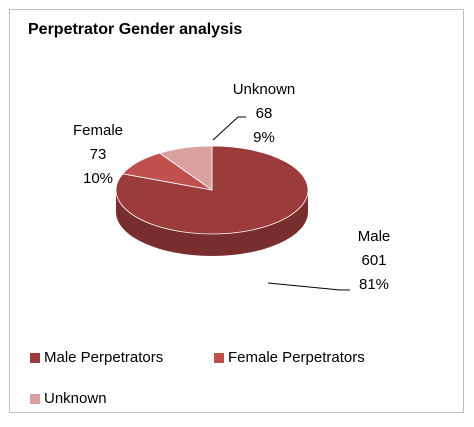 This screenshot has height=427, width=474. Describe the element at coordinates (264, 89) in the screenshot. I see `data-label-name: Unknown` at that location.